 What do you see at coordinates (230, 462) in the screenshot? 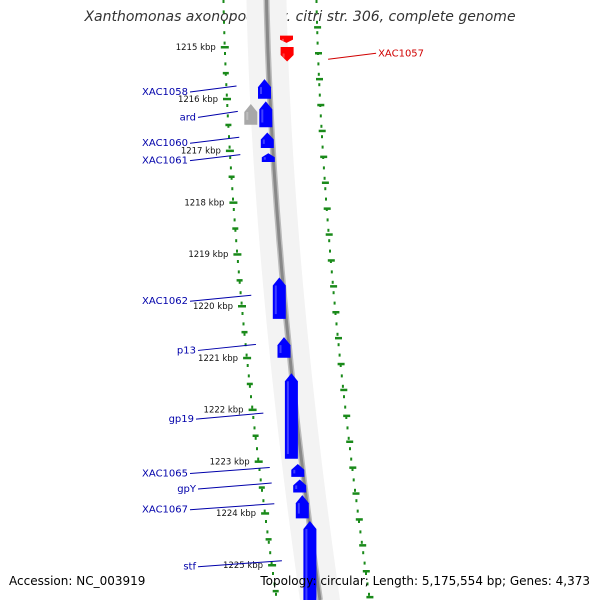
I see `ruler-tick-label: 1223 kbp` at bounding box center [230, 462].